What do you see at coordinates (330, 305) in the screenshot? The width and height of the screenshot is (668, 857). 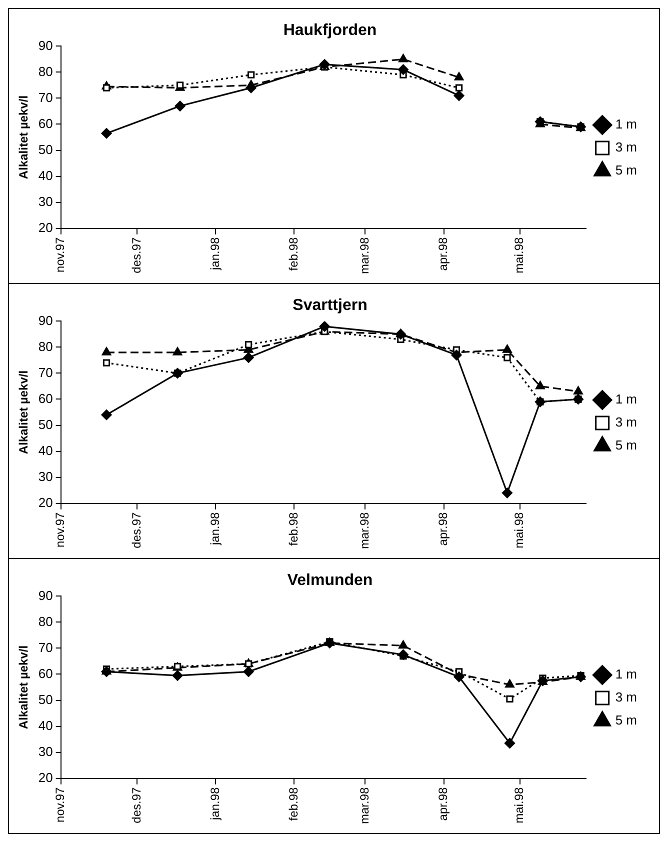 I see `chart-title: Svarttjern` at bounding box center [330, 305].